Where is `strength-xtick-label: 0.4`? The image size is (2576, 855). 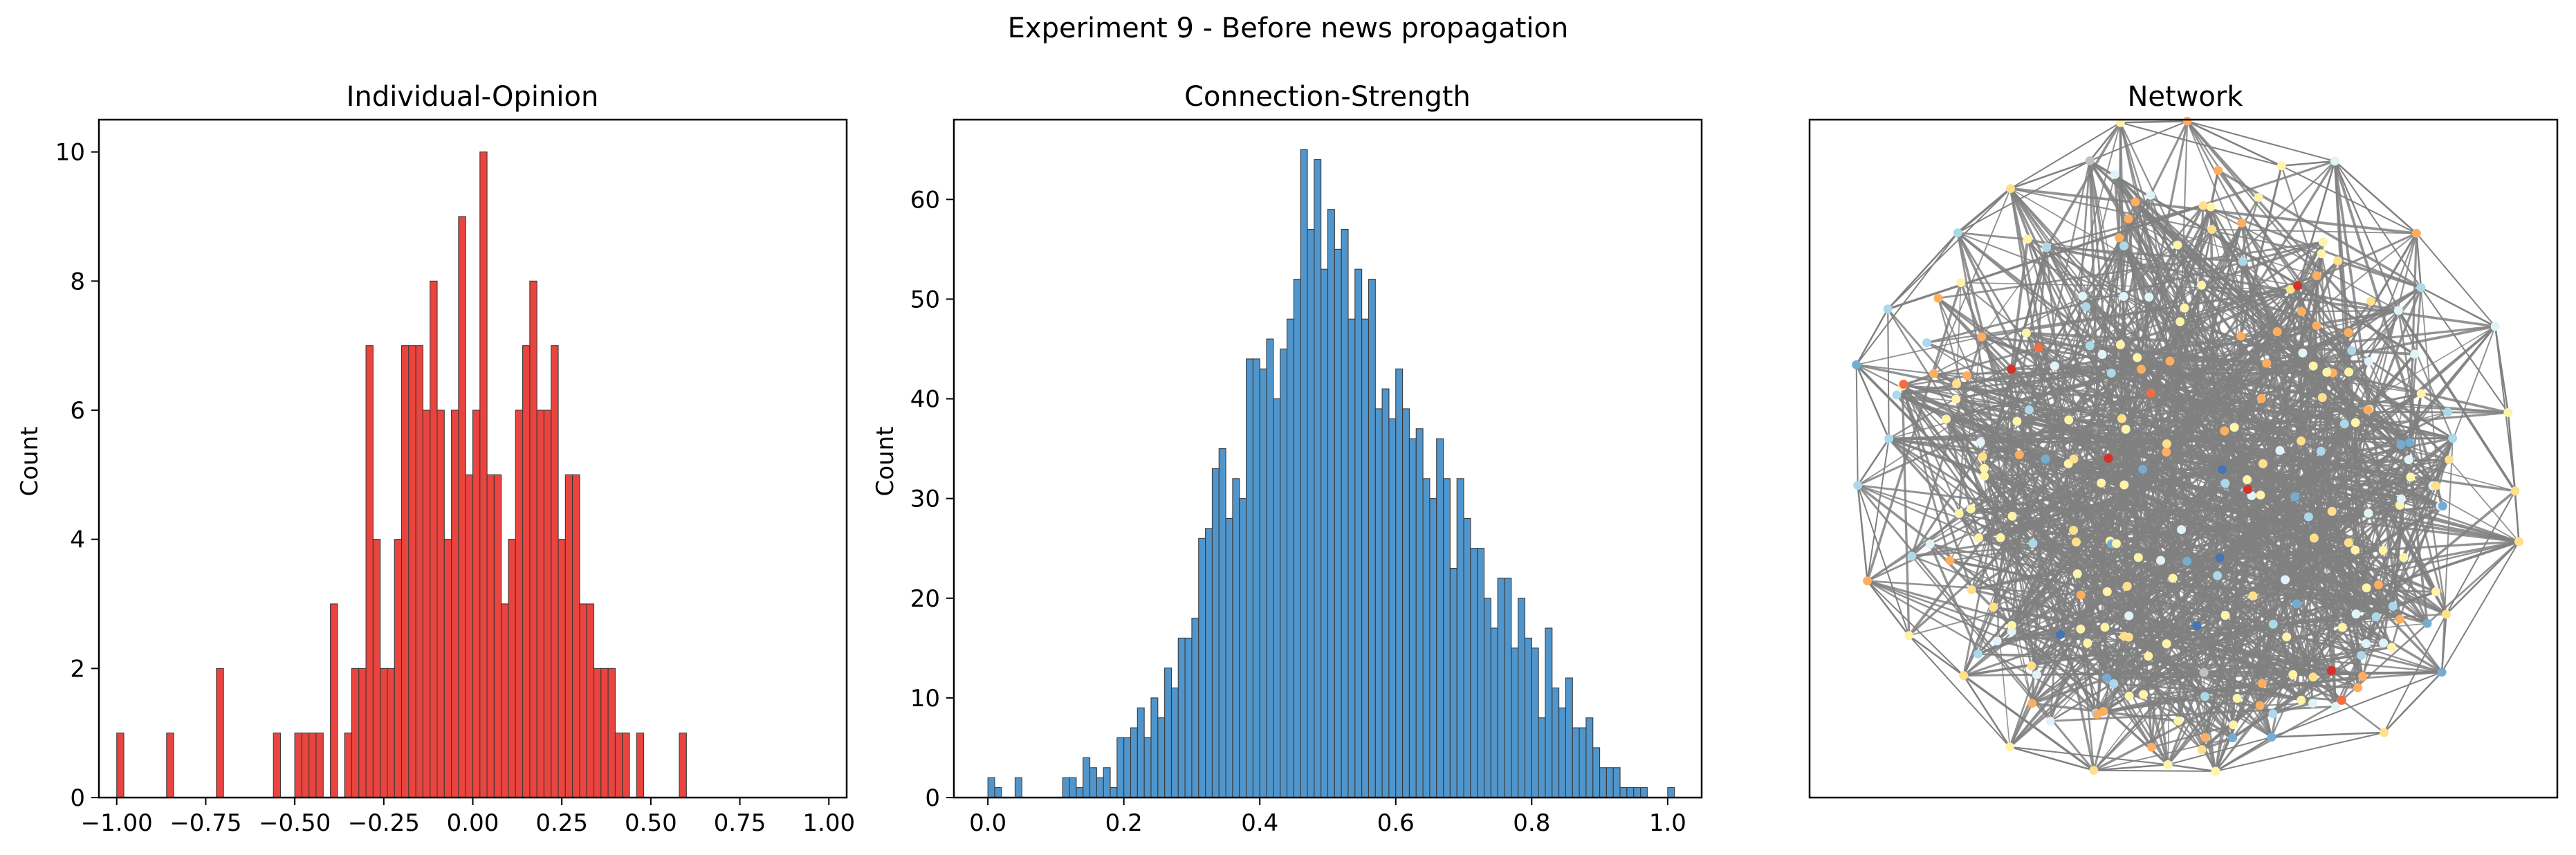 strength-xtick-label: 0.4 is located at coordinates (1259, 823).